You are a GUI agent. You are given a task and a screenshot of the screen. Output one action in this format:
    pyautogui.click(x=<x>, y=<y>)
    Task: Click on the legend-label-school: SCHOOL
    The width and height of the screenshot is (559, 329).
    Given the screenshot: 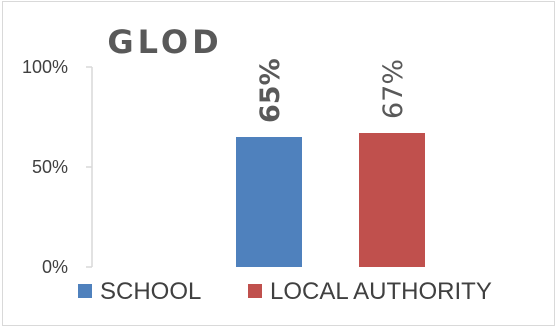 What is the action you would take?
    pyautogui.click(x=150, y=291)
    